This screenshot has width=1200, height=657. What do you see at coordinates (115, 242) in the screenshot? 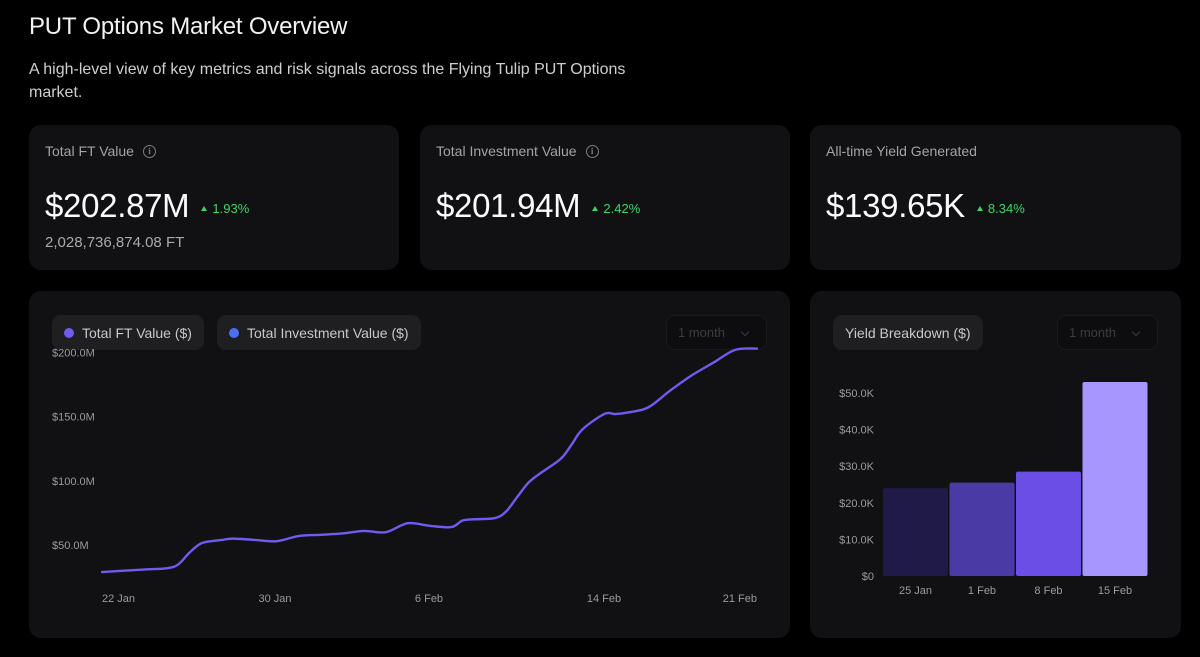
I see `stat-subvalue: 2,028,736,874.08 FT` at bounding box center [115, 242].